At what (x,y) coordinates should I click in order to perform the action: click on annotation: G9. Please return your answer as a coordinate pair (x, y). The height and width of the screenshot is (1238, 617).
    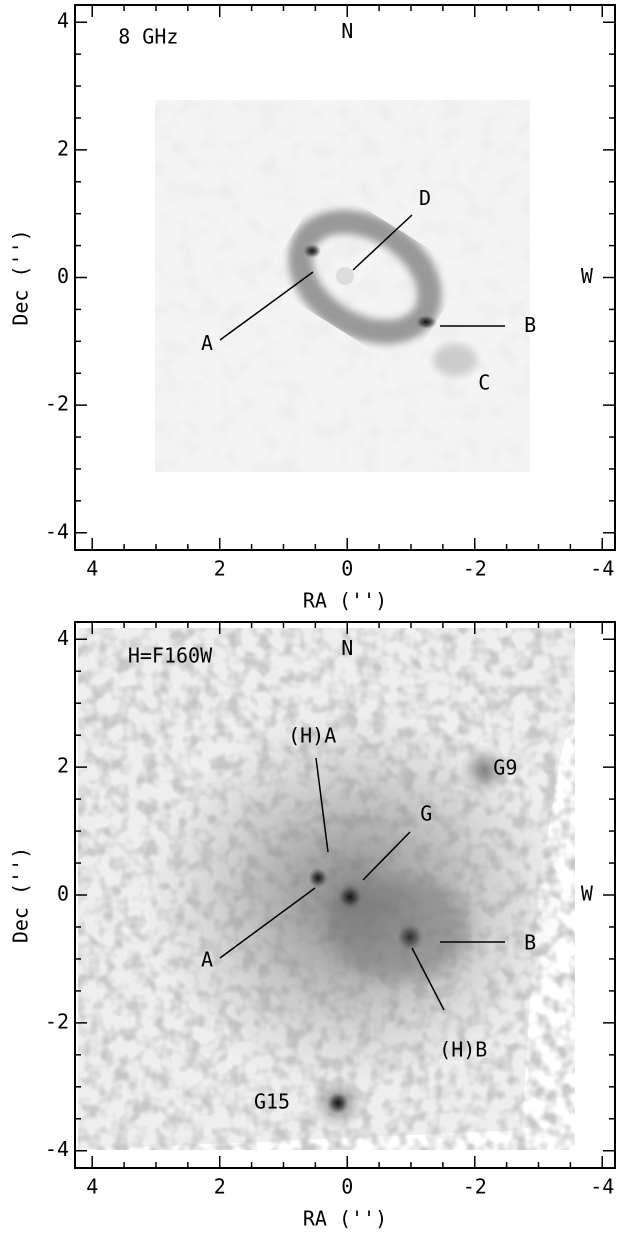
    Looking at the image, I should click on (505, 768).